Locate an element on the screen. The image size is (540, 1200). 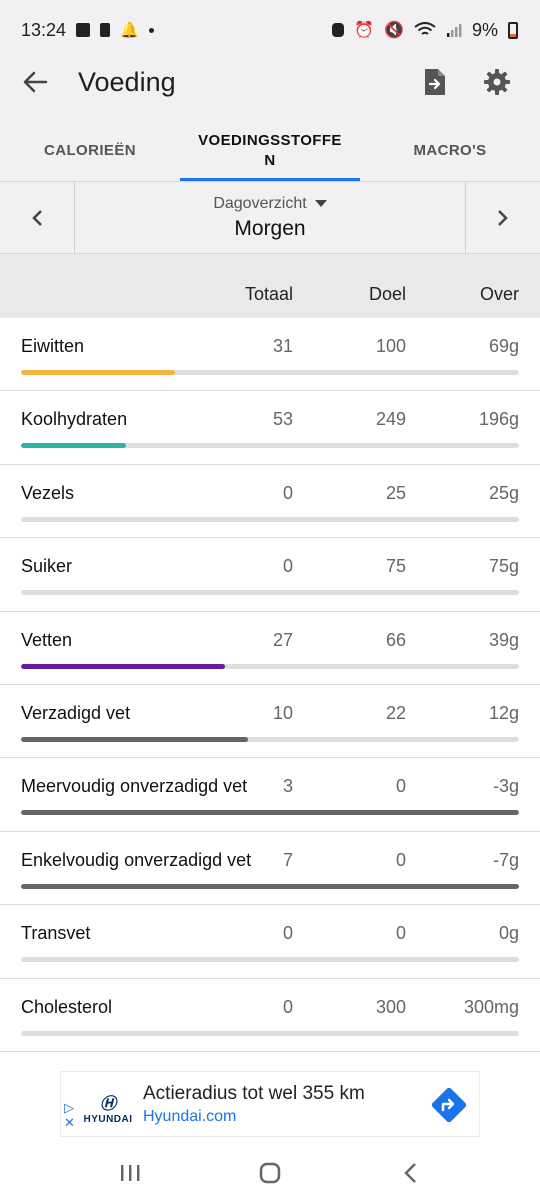
nutrient-name: Cholesterol is located at coordinates (67, 1006).